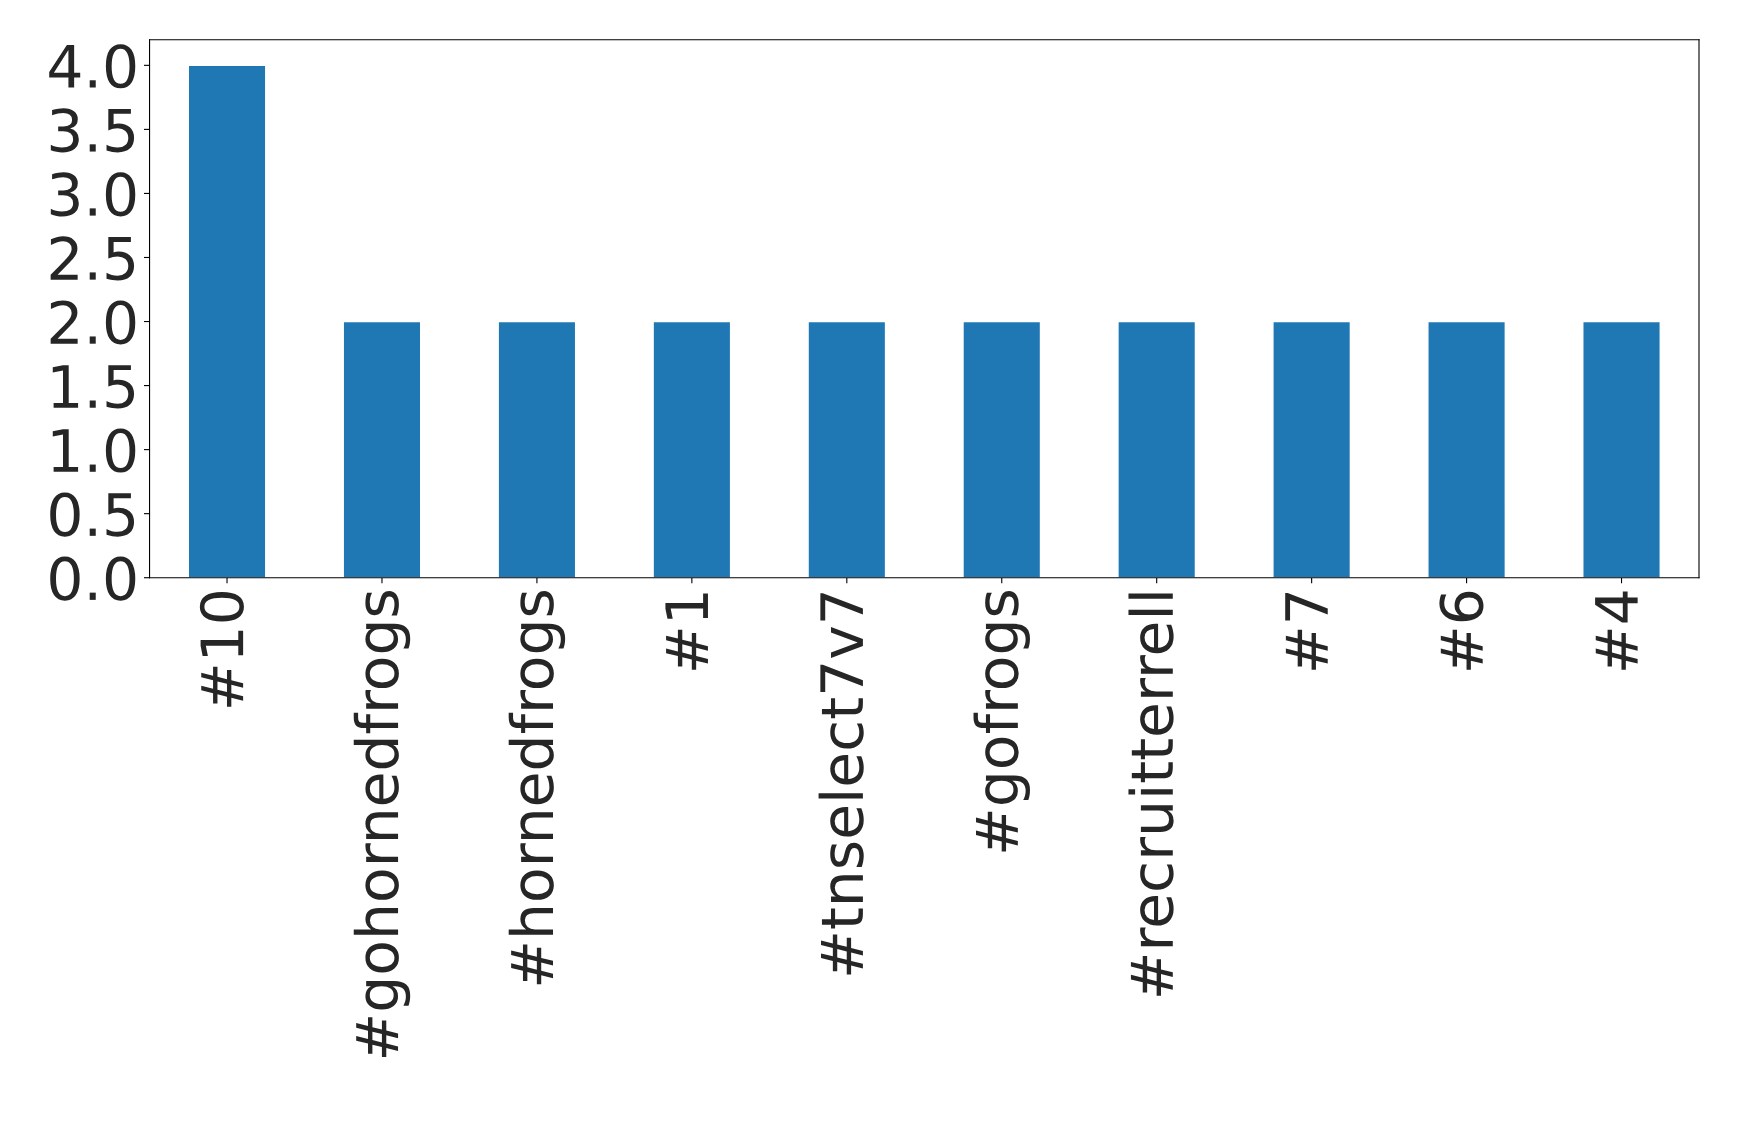 The height and width of the screenshot is (1135, 1739). What do you see at coordinates (1616, 630) in the screenshot?
I see `x-tick-label: #4` at bounding box center [1616, 630].